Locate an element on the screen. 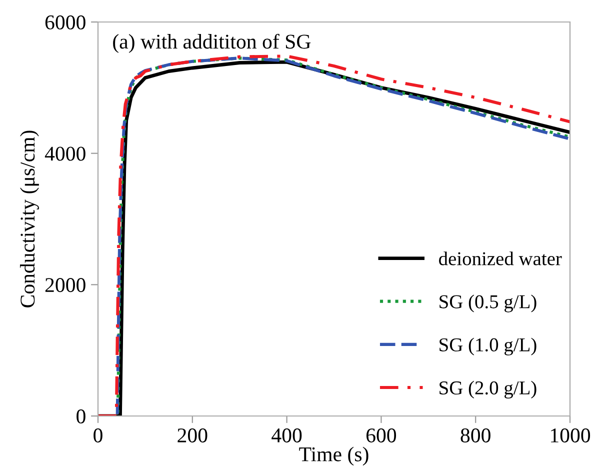  x-tick-label: 800 is located at coordinates (475, 435).